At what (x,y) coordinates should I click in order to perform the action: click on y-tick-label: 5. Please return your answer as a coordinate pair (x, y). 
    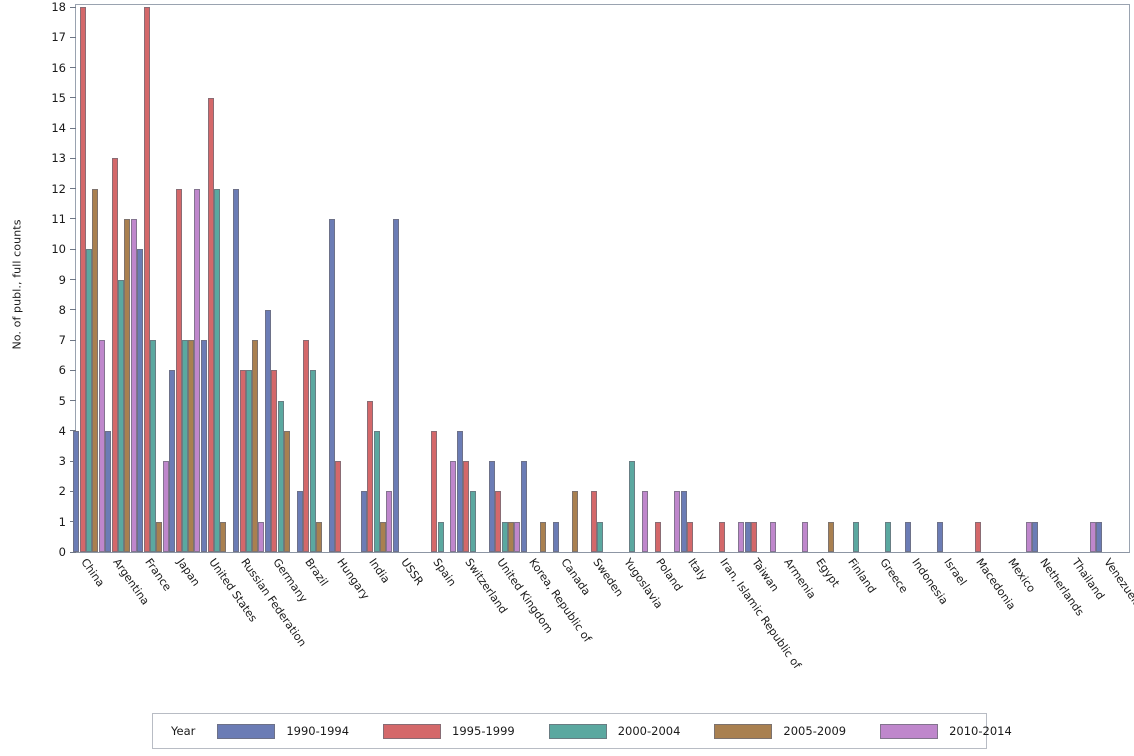
    Looking at the image, I should click on (62, 400).